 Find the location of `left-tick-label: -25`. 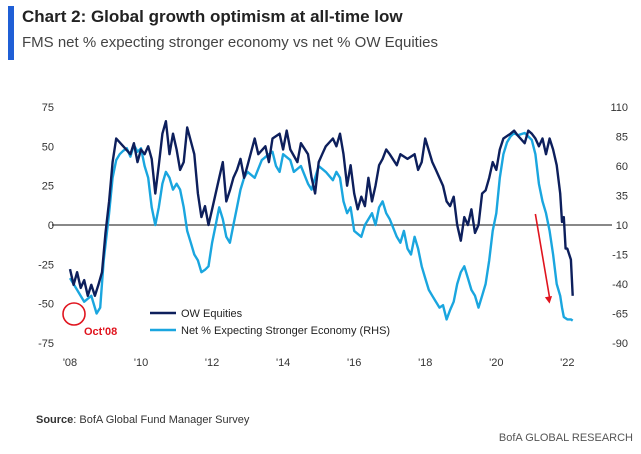

left-tick-label: -25 is located at coordinates (46, 265).